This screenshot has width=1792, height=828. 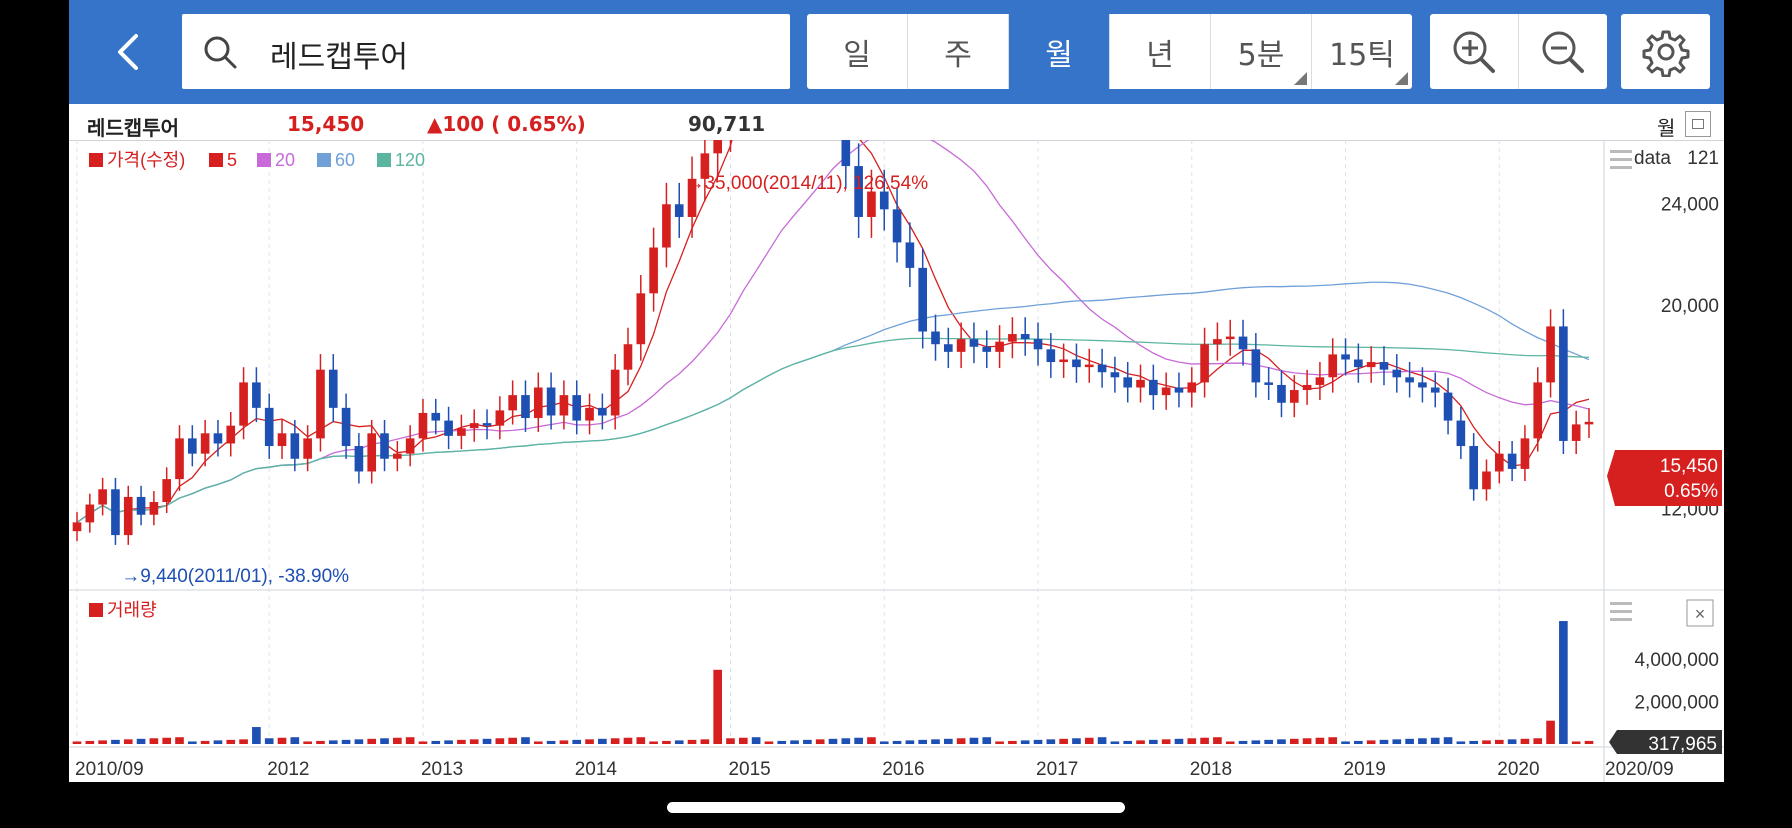 What do you see at coordinates (1474, 51) in the screenshot?
I see `zoom-in-button` at bounding box center [1474, 51].